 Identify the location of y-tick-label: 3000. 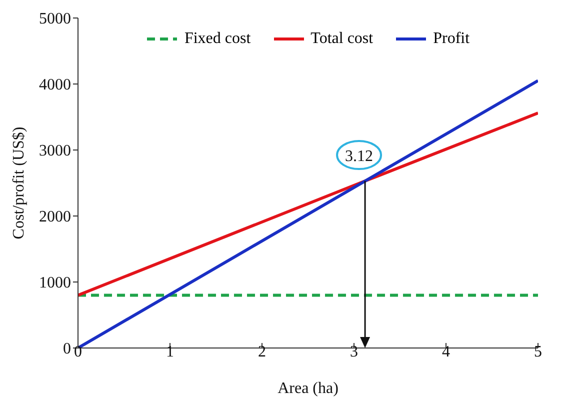
(55, 151).